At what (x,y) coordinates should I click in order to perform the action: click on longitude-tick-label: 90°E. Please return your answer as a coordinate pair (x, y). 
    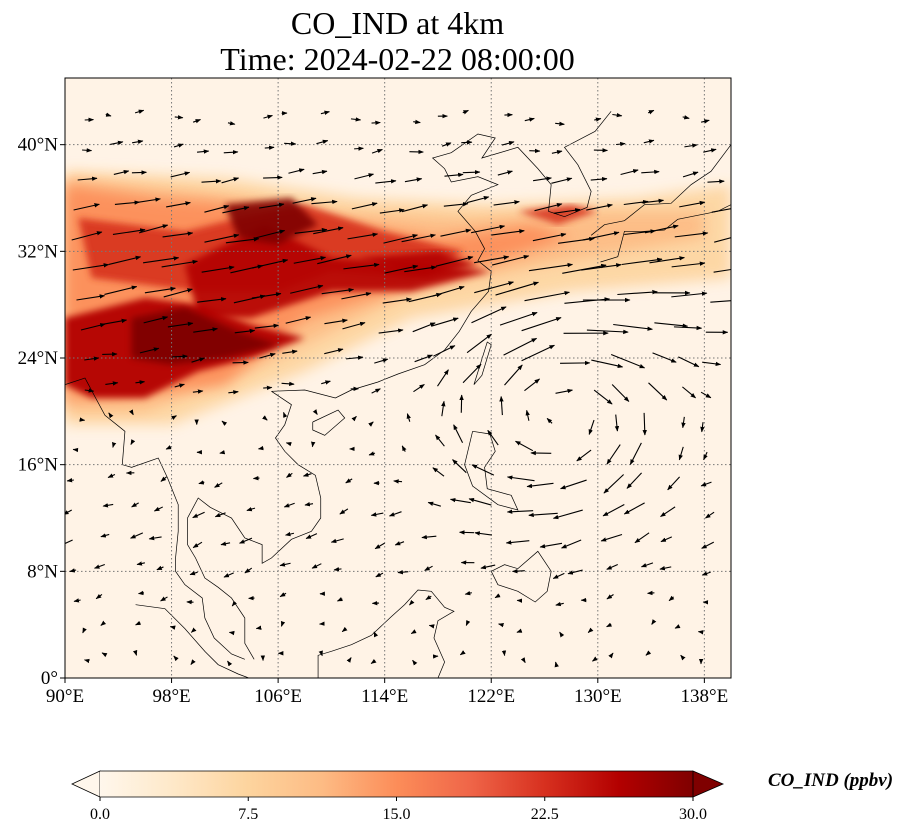
    Looking at the image, I should click on (65, 696).